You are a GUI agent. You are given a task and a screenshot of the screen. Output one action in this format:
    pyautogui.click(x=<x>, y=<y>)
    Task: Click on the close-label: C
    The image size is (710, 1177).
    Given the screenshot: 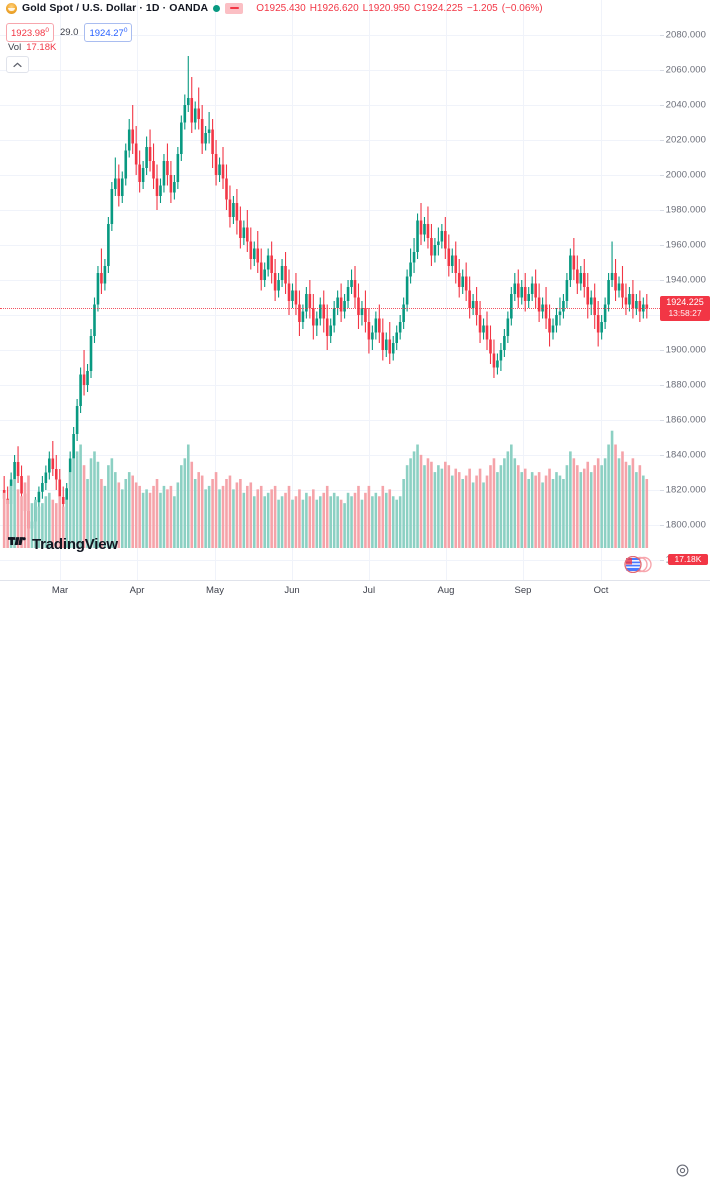 What is the action you would take?
    pyautogui.click(x=417, y=8)
    